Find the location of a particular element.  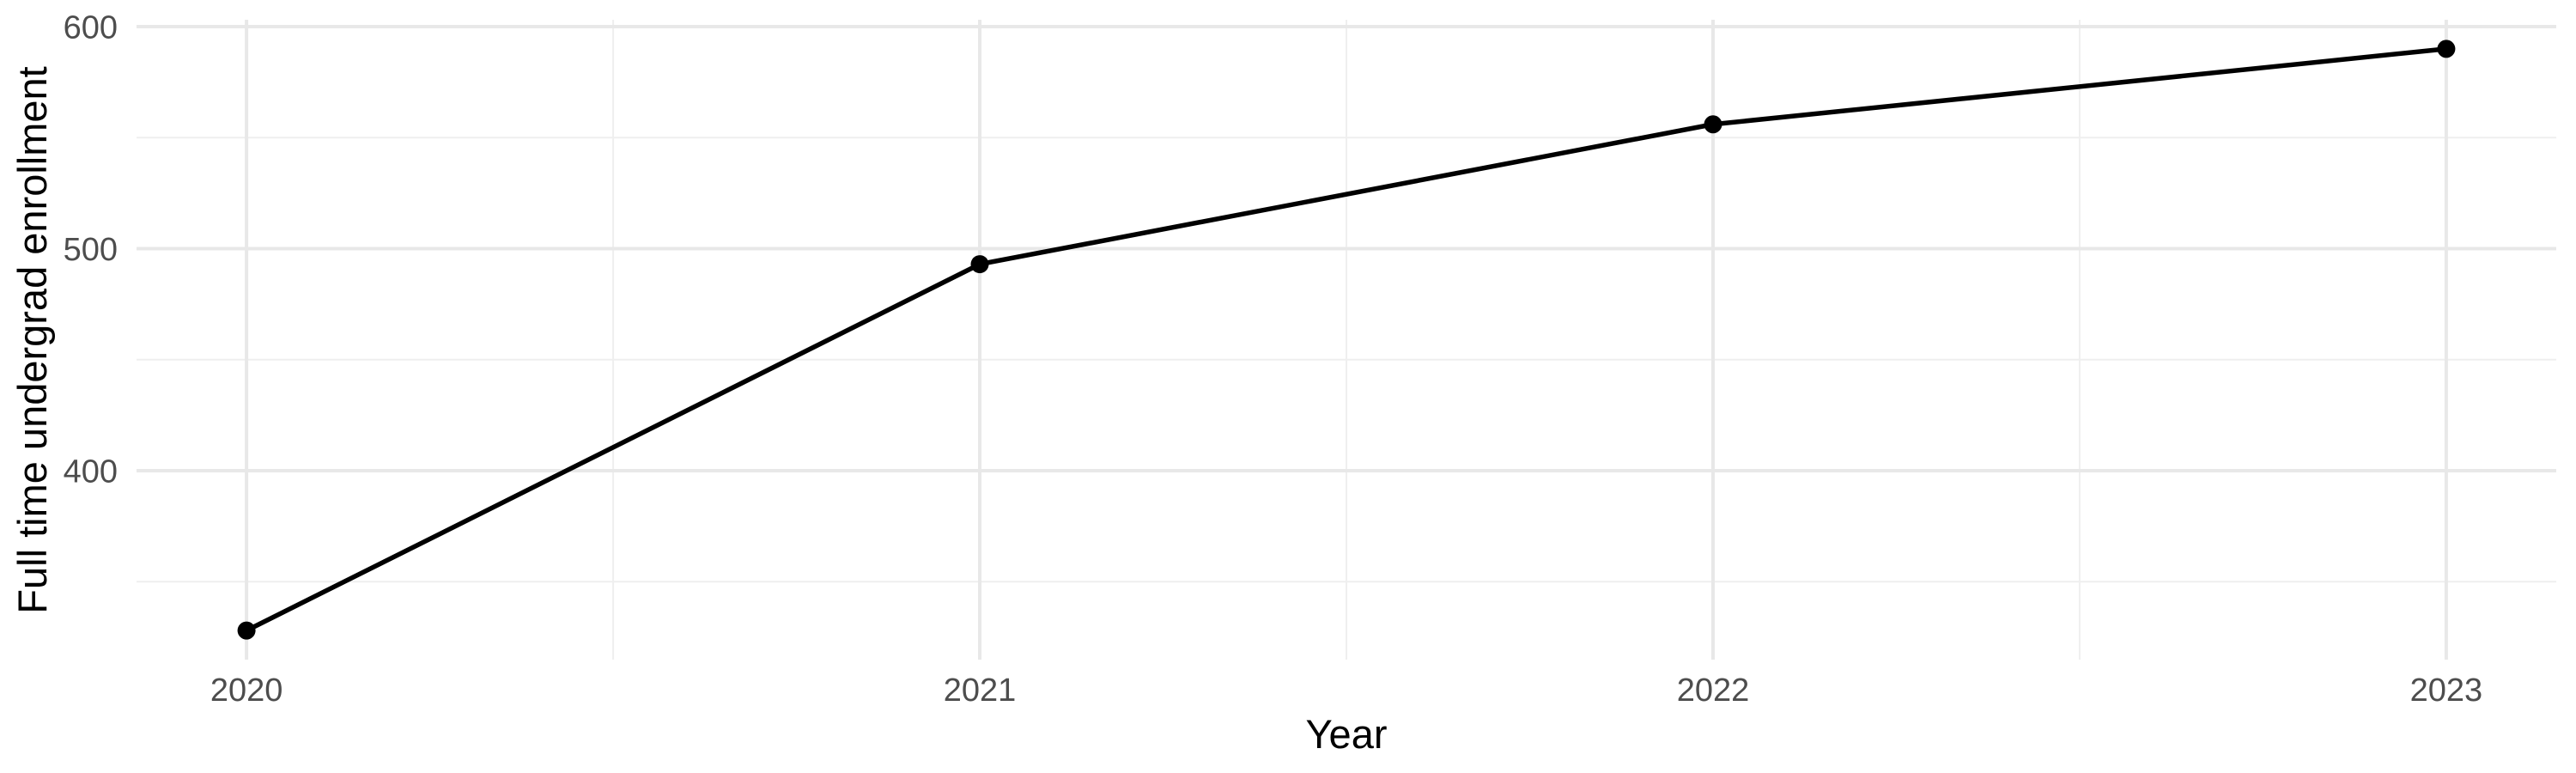

y-axis-tick-labels: 400 500 600 is located at coordinates (91, 250).